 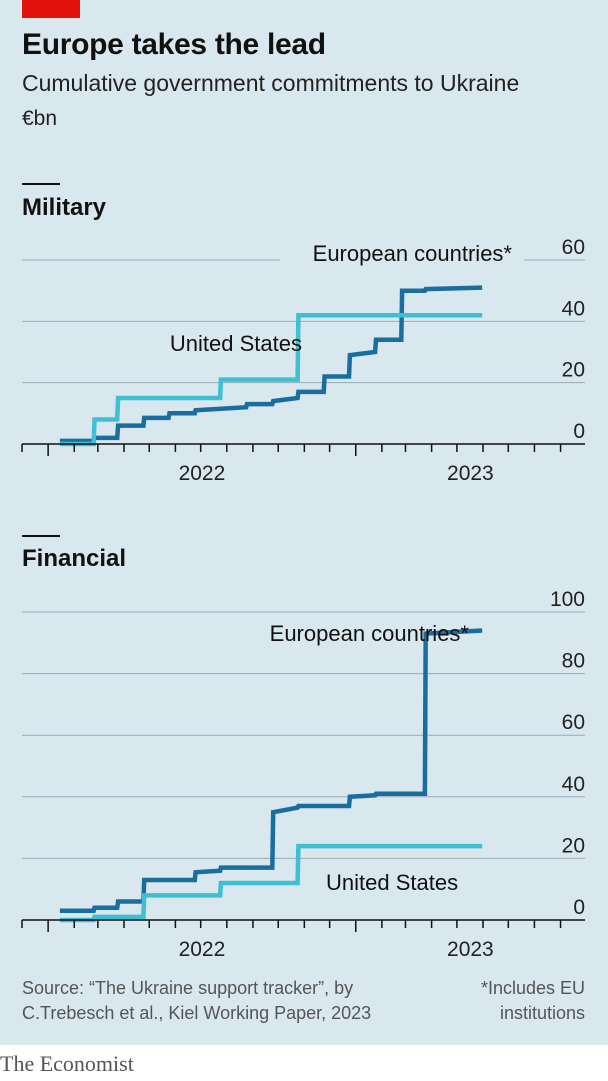 I want to click on footnote-line-2: institutions, so click(x=542, y=1013).